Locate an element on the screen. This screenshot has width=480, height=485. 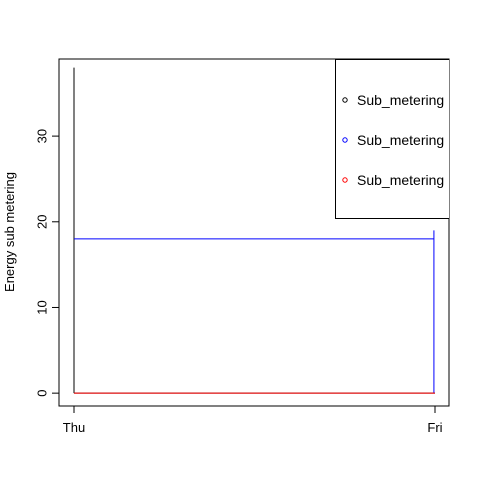
y-tick-label: 0 is located at coordinates (41, 393).